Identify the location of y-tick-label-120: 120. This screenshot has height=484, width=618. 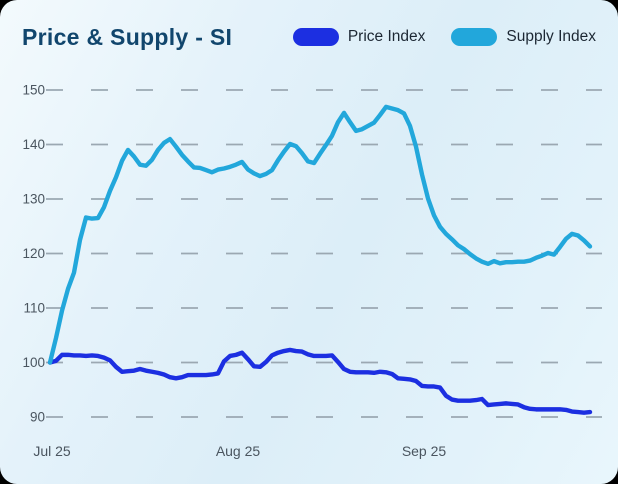
(33, 253).